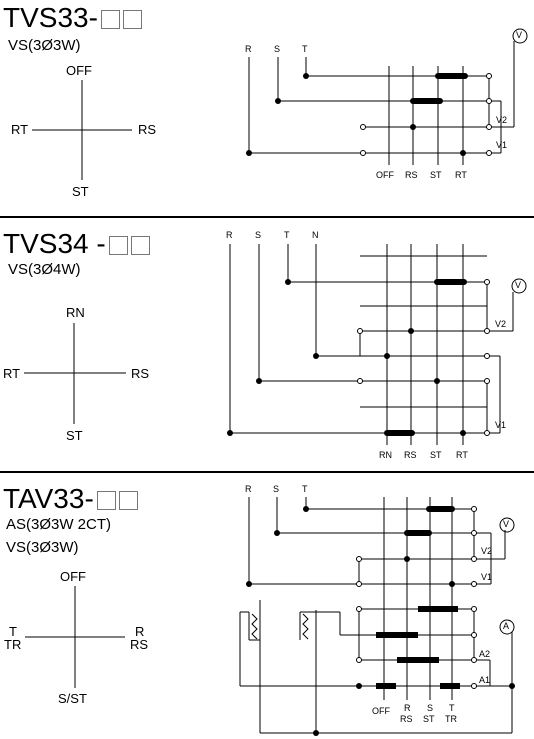 This screenshot has width=534, height=739. Describe the element at coordinates (13, 644) in the screenshot. I see `position-label-left: TR` at that location.